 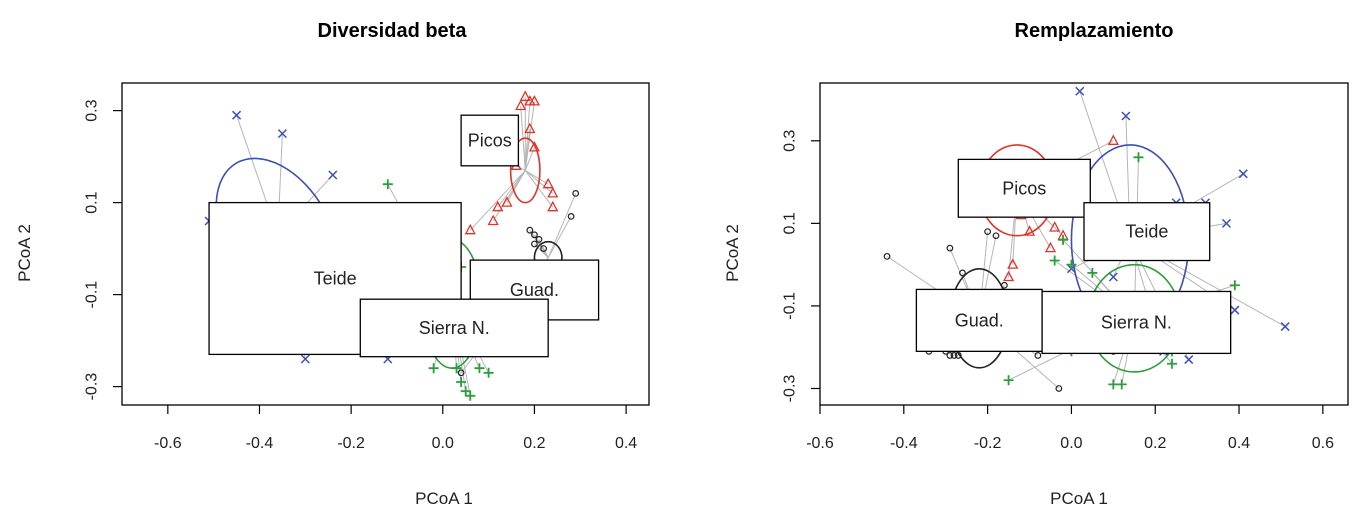 I want to click on group-label: Sierra N., so click(x=454, y=328).